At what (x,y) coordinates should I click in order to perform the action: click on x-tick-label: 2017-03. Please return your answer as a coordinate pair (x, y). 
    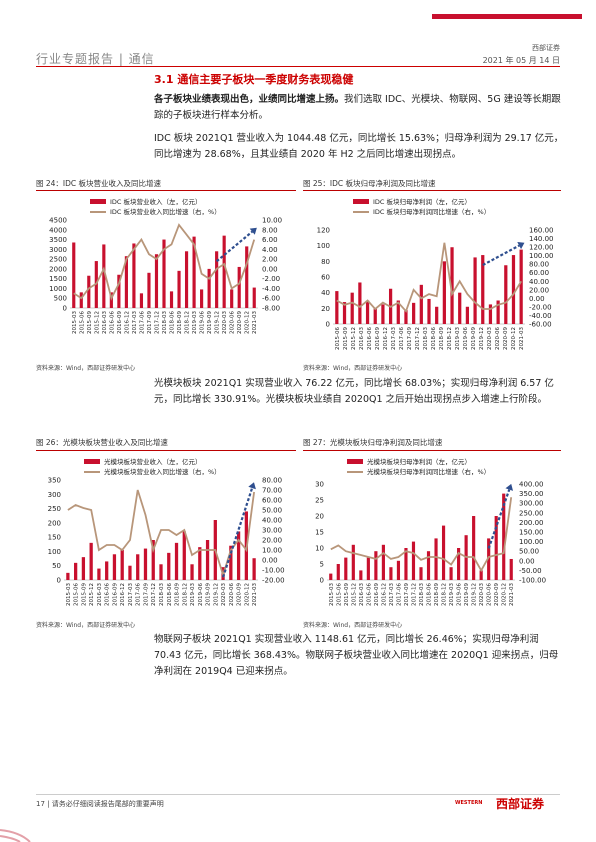
    Looking at the image, I should click on (135, 322).